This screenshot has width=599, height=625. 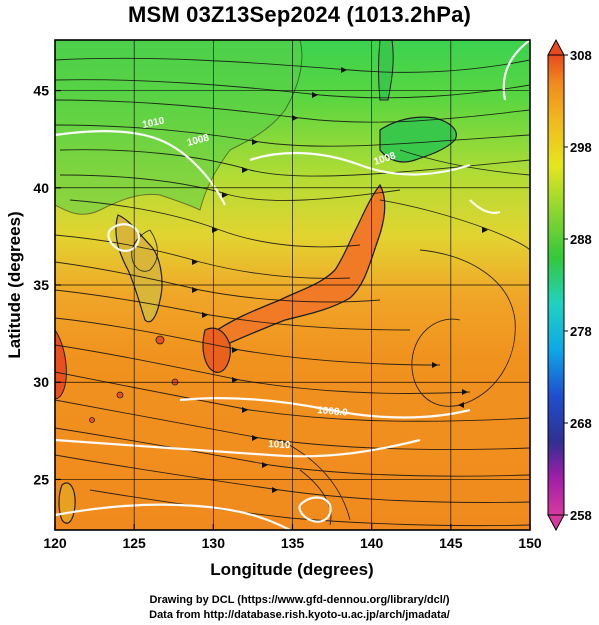 I want to click on x-axis-ticks: 120 125 130 135 140 145 150, so click(x=292, y=537).